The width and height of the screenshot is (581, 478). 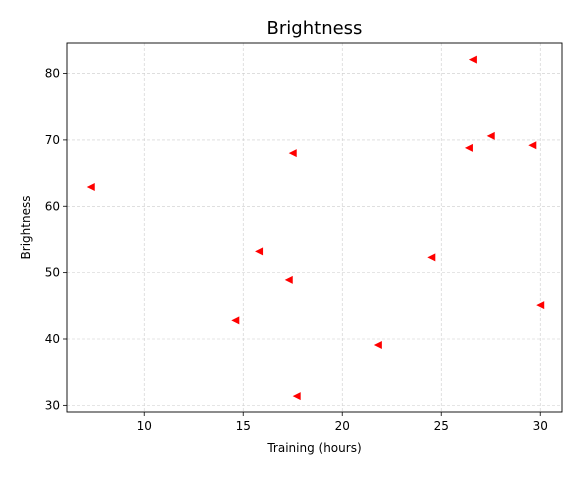 I want to click on y-tick-label: 30, so click(x=52, y=405).